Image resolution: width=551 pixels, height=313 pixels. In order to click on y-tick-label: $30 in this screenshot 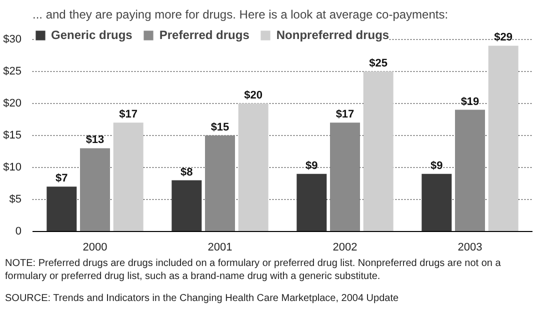, I will do `click(12, 39)`.